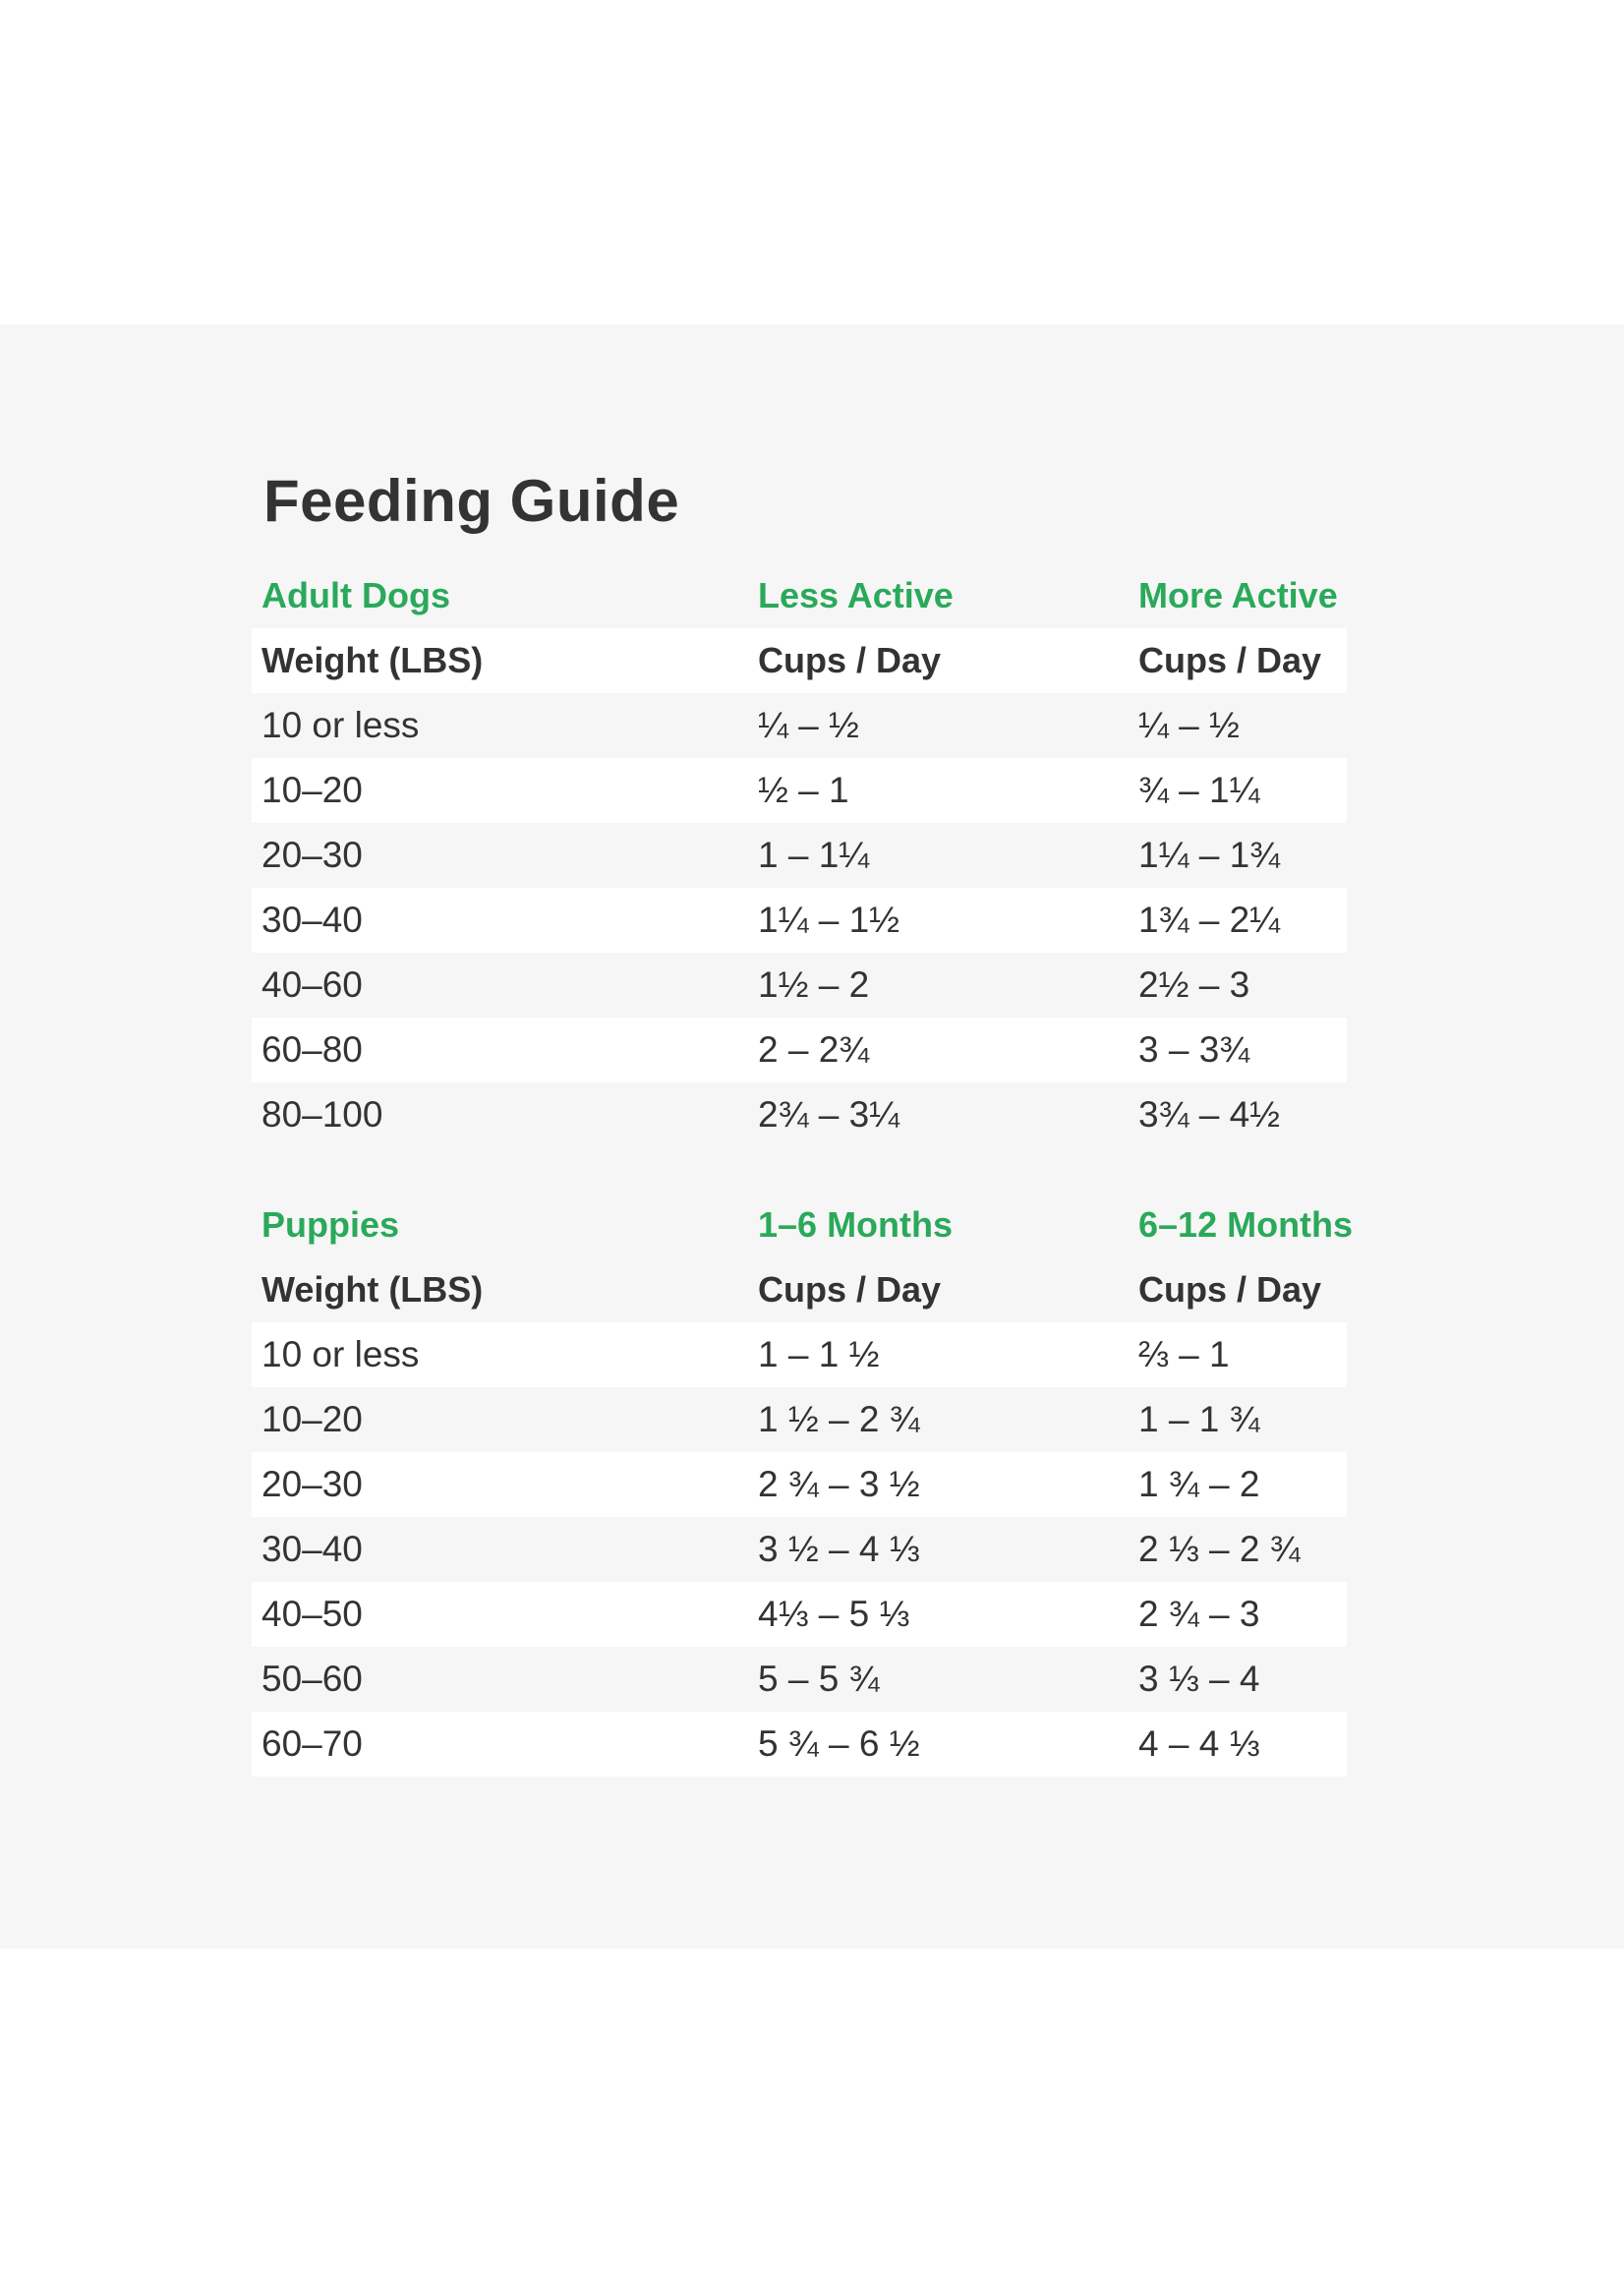  I want to click on table-row: 10 or less 1 – 1 ½ ⅔ – 1, so click(799, 1354).